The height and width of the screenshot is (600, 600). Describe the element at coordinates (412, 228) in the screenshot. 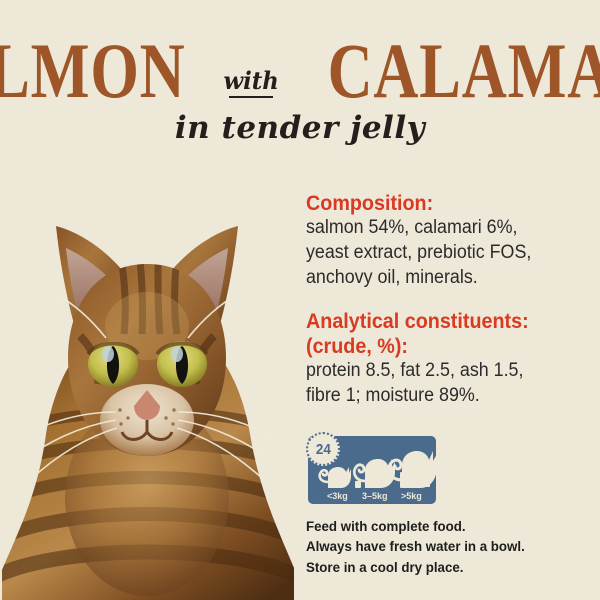

I see `composition-line: salmon 54%, calamari 6%,` at that location.